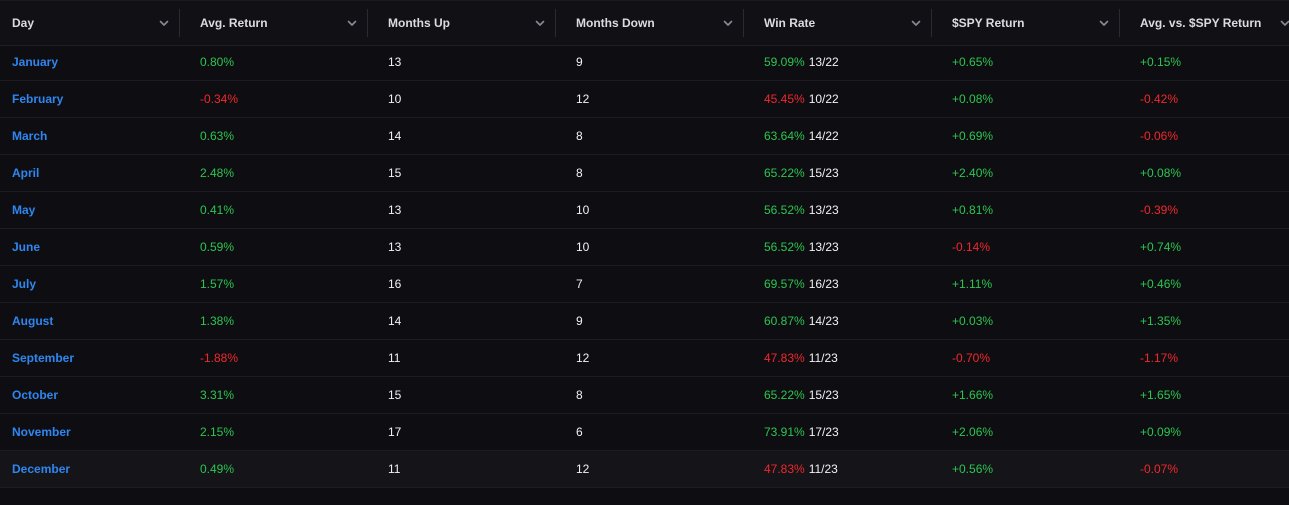 The width and height of the screenshot is (1289, 505). Describe the element at coordinates (1201, 23) in the screenshot. I see `column-header-label: Avg. vs. $SPY Return` at that location.